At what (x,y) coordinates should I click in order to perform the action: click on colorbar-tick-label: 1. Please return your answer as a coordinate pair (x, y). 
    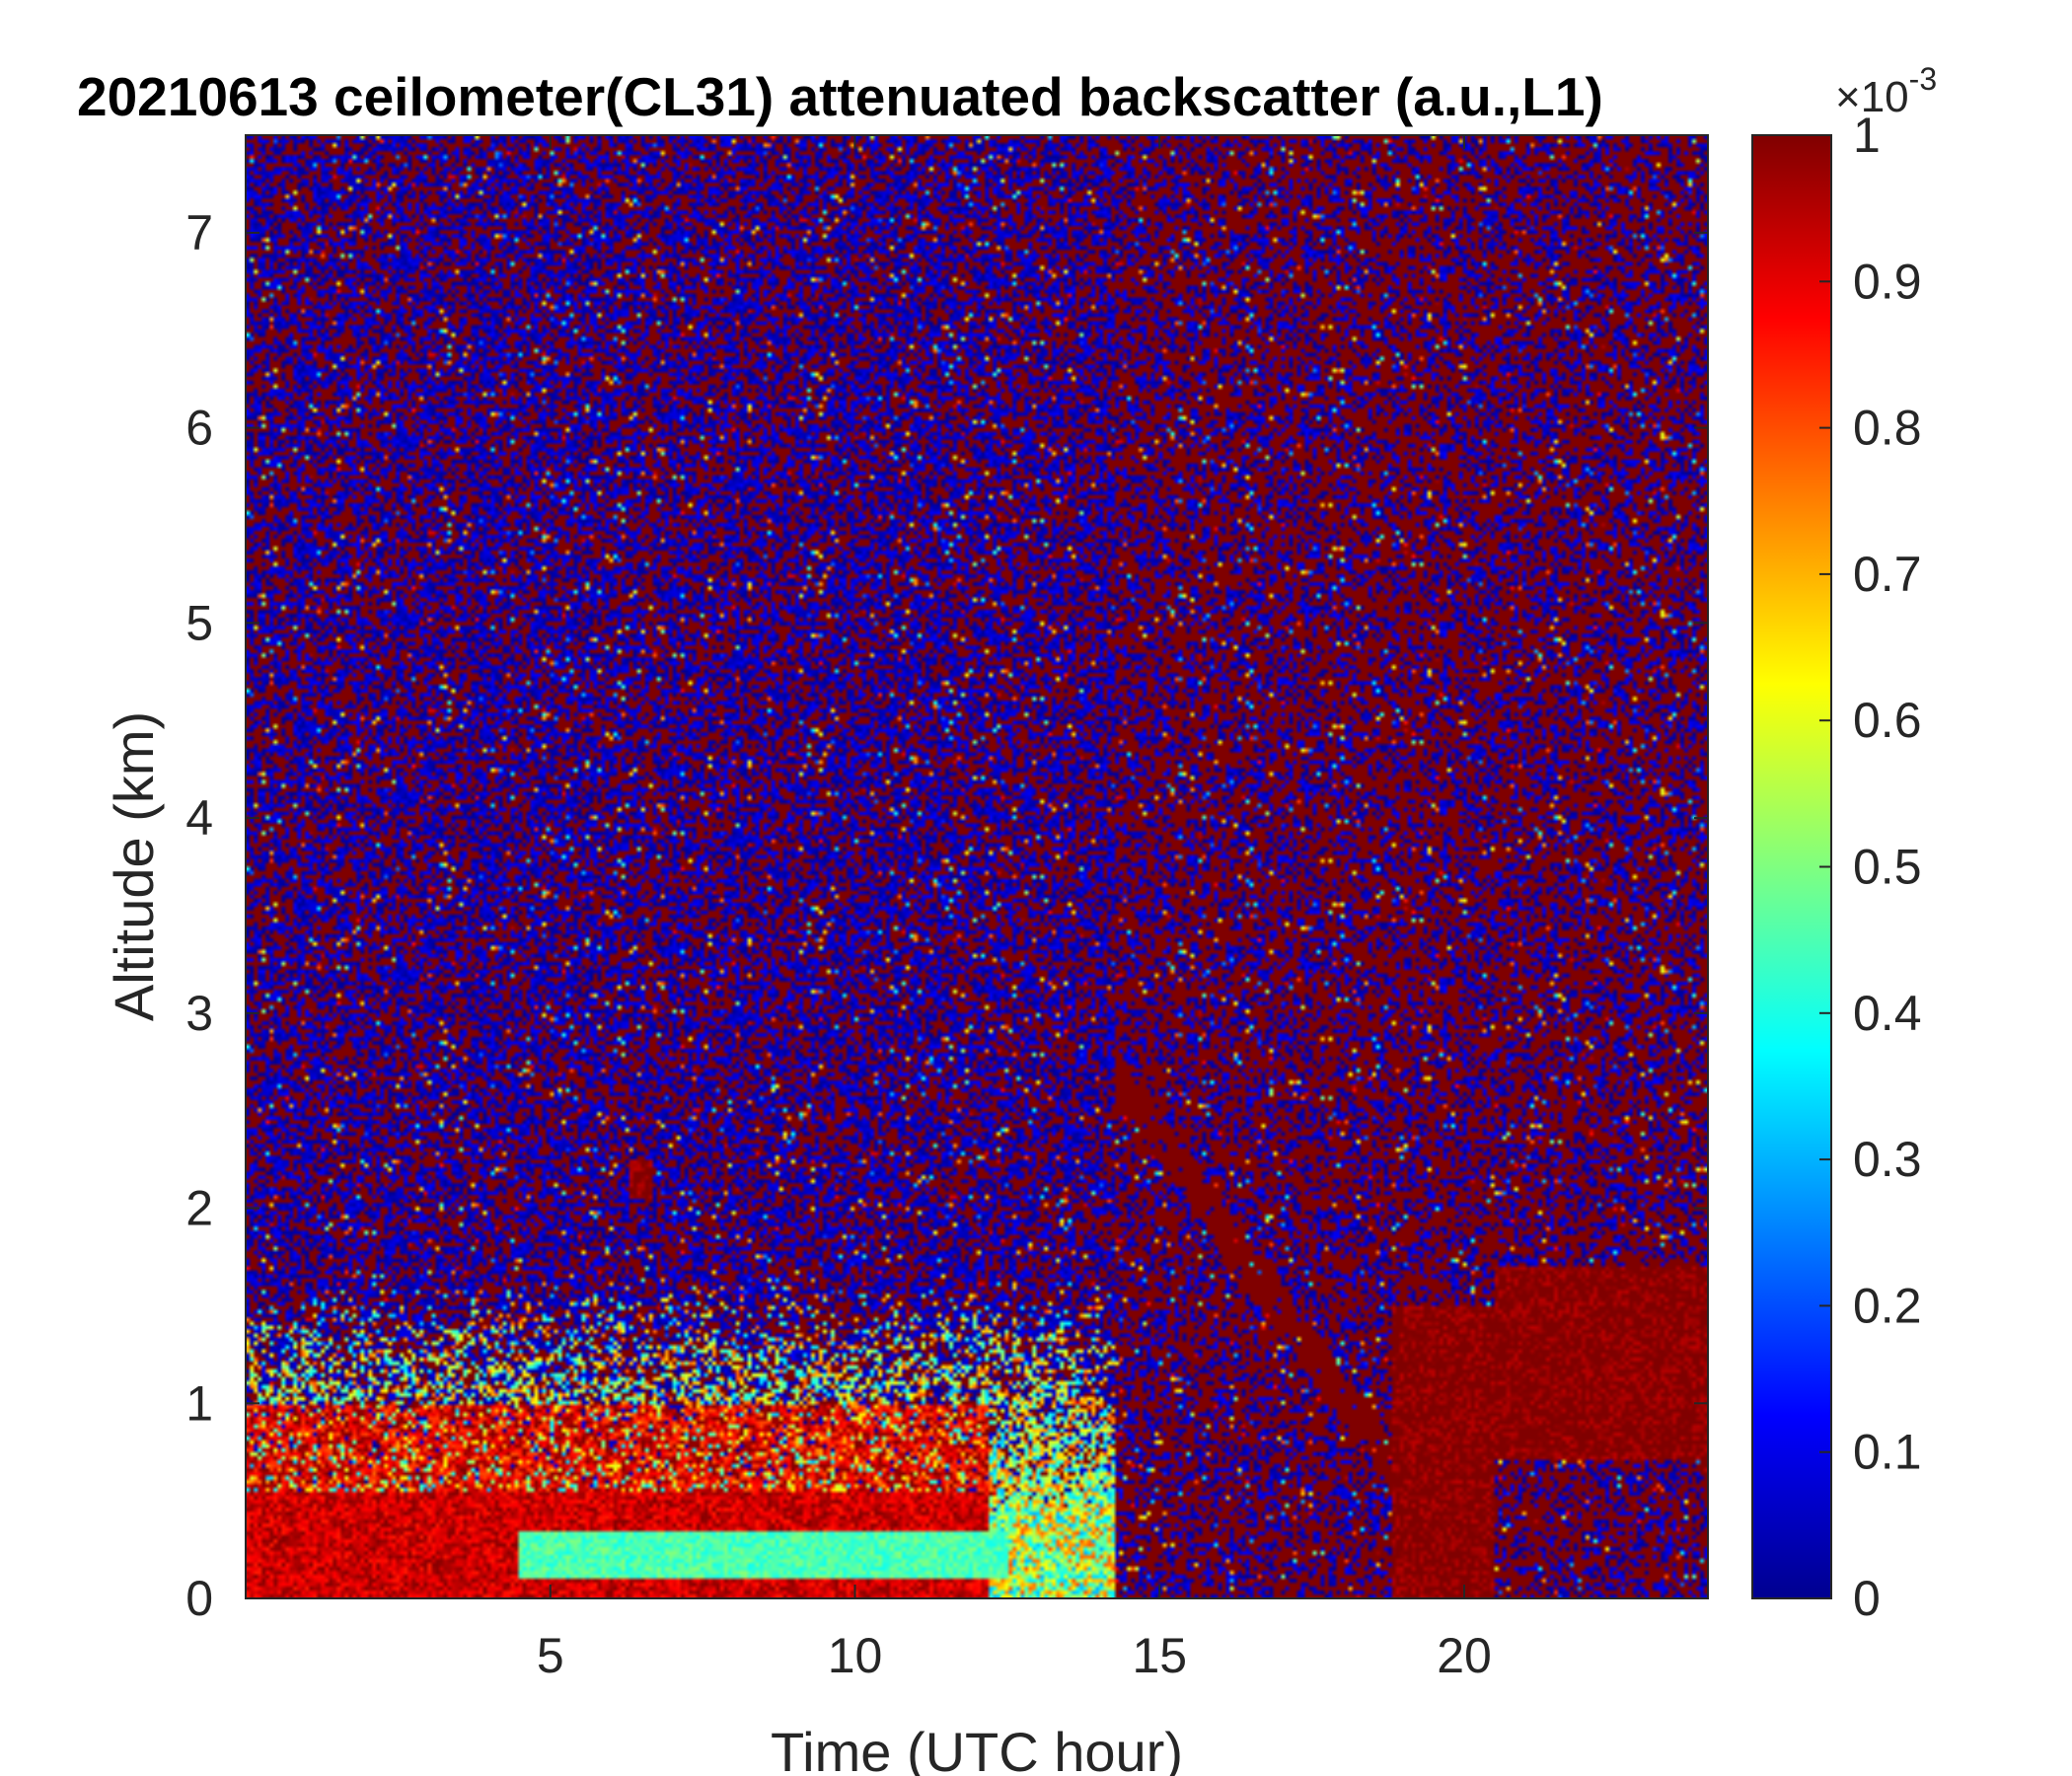
    Looking at the image, I should click on (1867, 136).